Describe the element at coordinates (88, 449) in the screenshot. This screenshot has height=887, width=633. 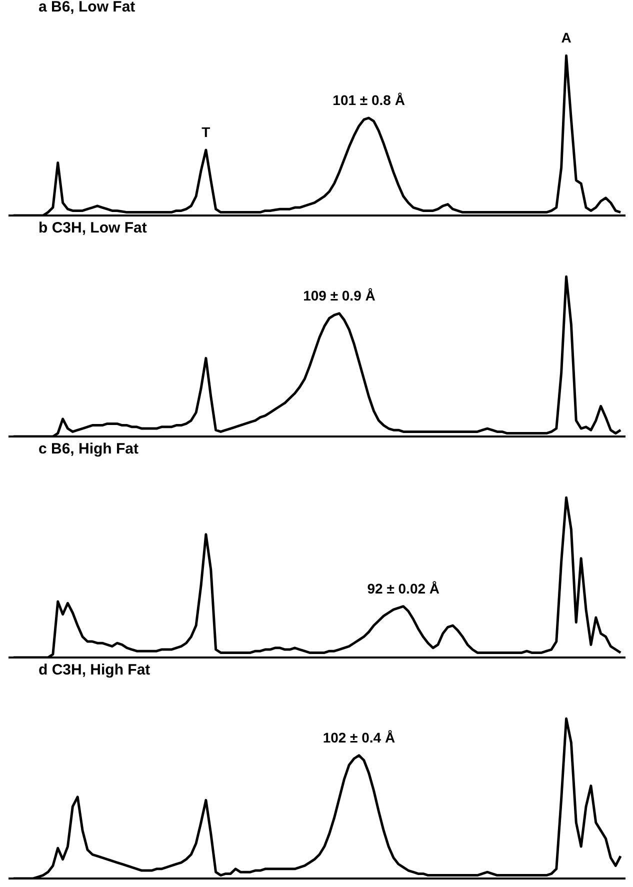
I see `chart-title: c B6, High Fat` at that location.